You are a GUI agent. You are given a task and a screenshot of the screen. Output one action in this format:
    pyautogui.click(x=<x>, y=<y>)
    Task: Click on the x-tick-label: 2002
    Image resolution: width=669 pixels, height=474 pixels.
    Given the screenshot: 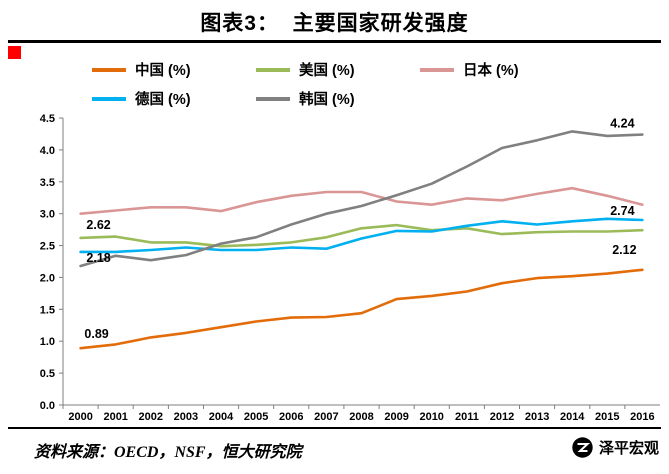 What is the action you would take?
    pyautogui.click(x=151, y=417)
    